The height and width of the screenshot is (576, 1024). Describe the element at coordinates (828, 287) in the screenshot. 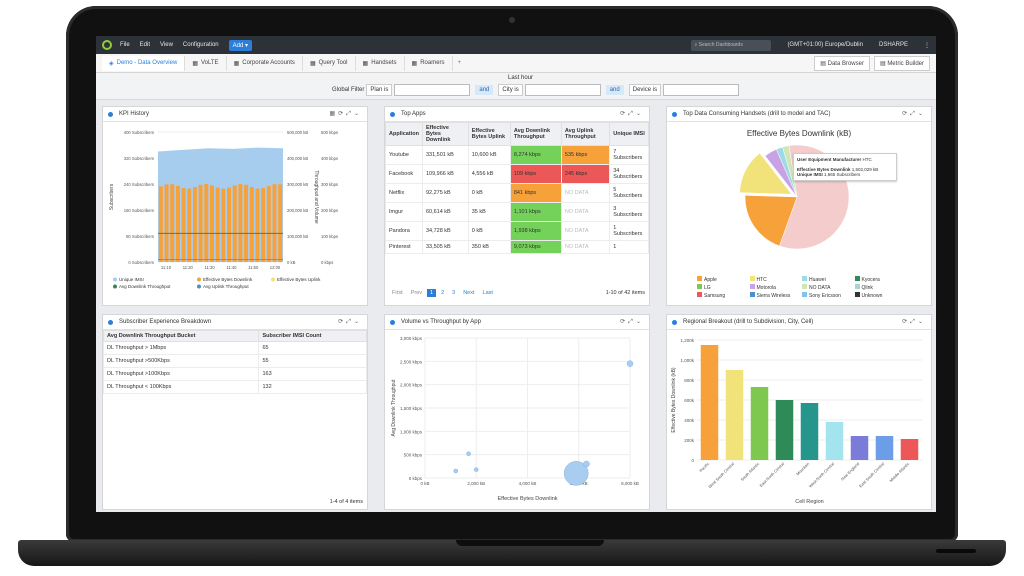

I see `legend-item: NO DATA` at that location.